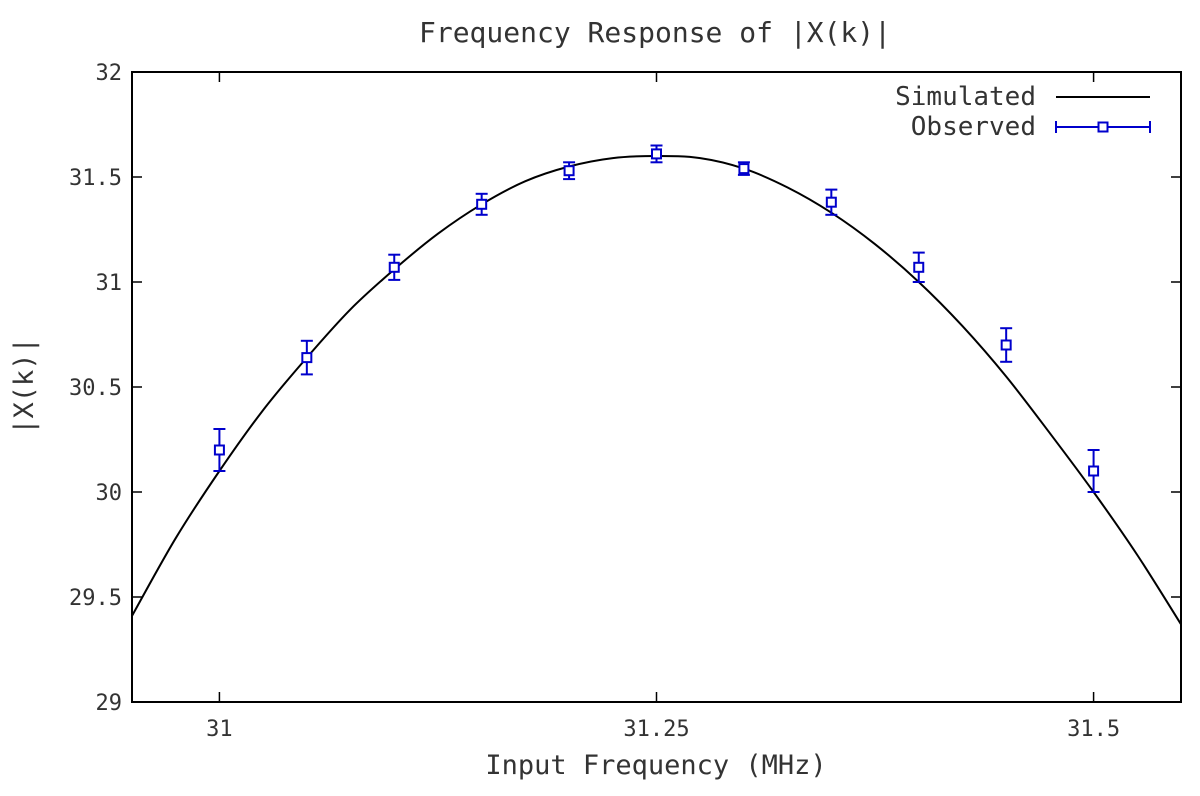 The height and width of the screenshot is (796, 1200). I want to click on legend-label-simulated: Simulated, so click(965, 97).